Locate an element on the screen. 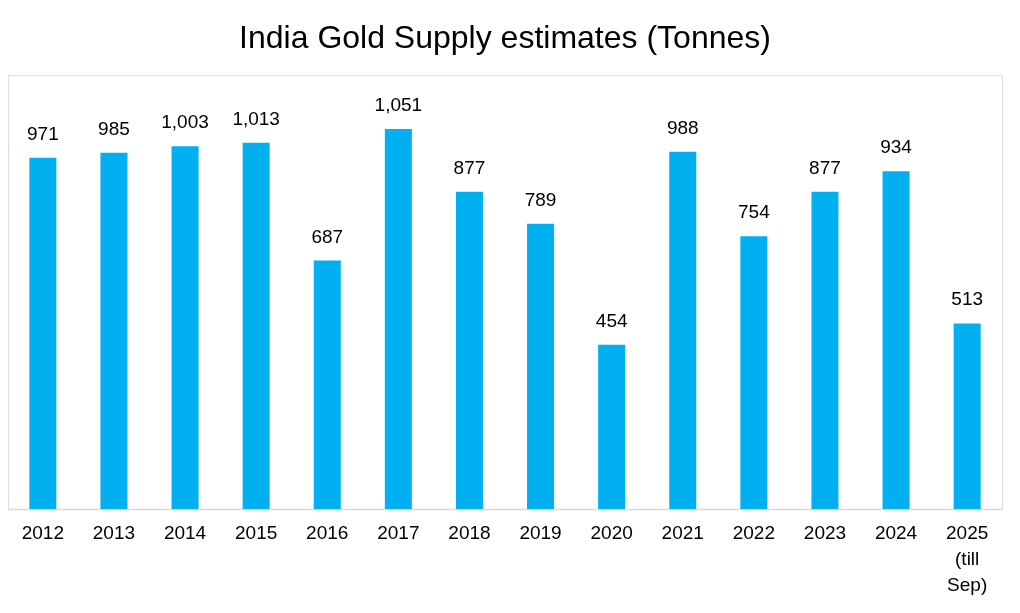 This screenshot has width=1020, height=613. x-tick-label: 2017 is located at coordinates (398, 532).